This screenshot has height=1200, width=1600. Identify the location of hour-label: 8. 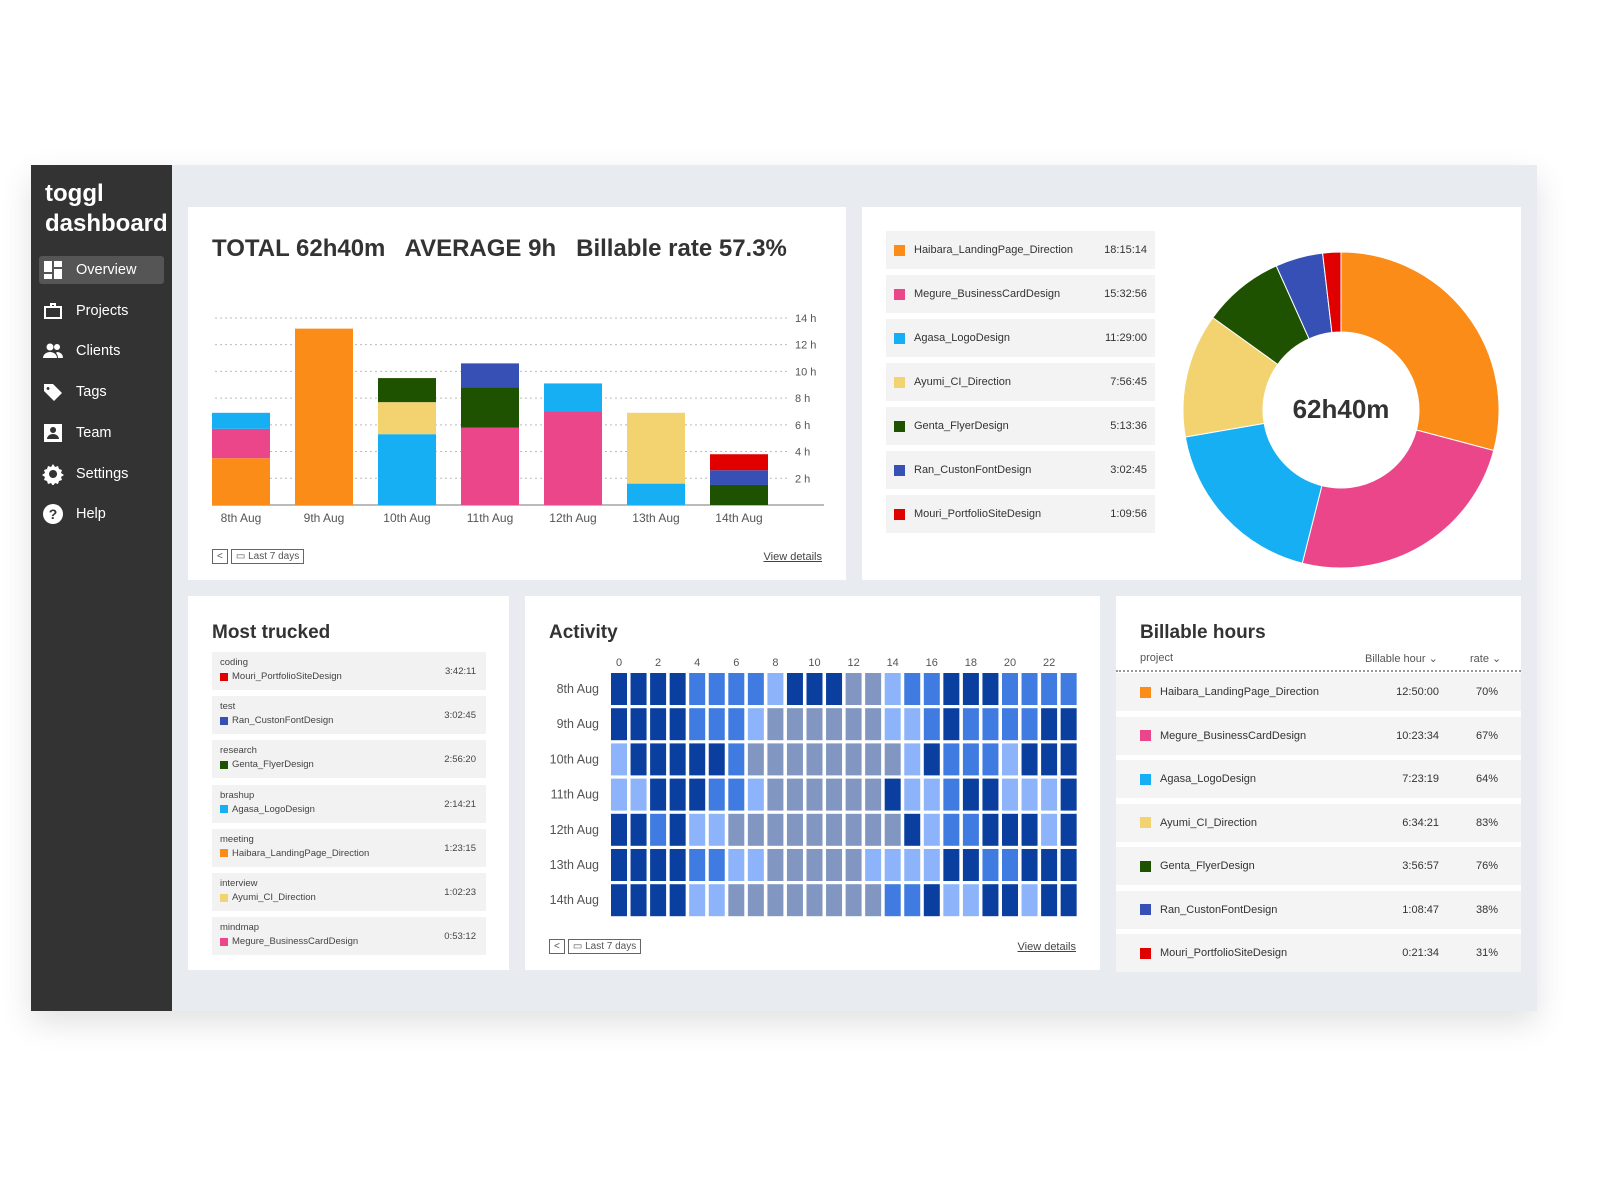
(775, 663).